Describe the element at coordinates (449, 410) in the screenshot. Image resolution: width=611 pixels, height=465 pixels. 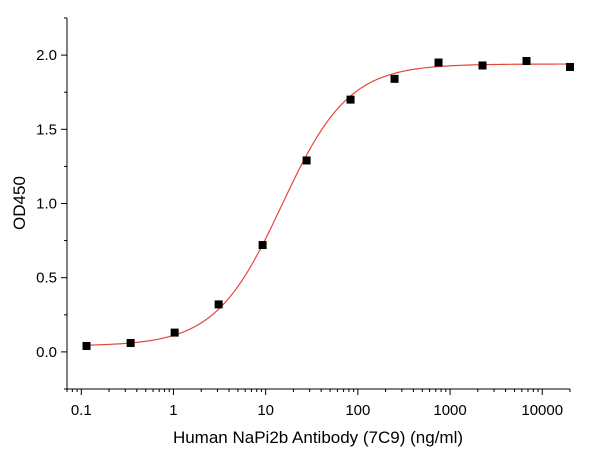
I see `x-tick-label: 1000` at that location.